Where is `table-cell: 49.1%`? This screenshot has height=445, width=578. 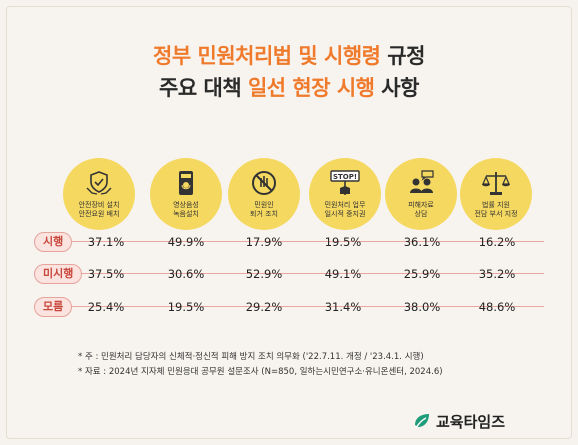
table-cell: 49.1% is located at coordinates (343, 274).